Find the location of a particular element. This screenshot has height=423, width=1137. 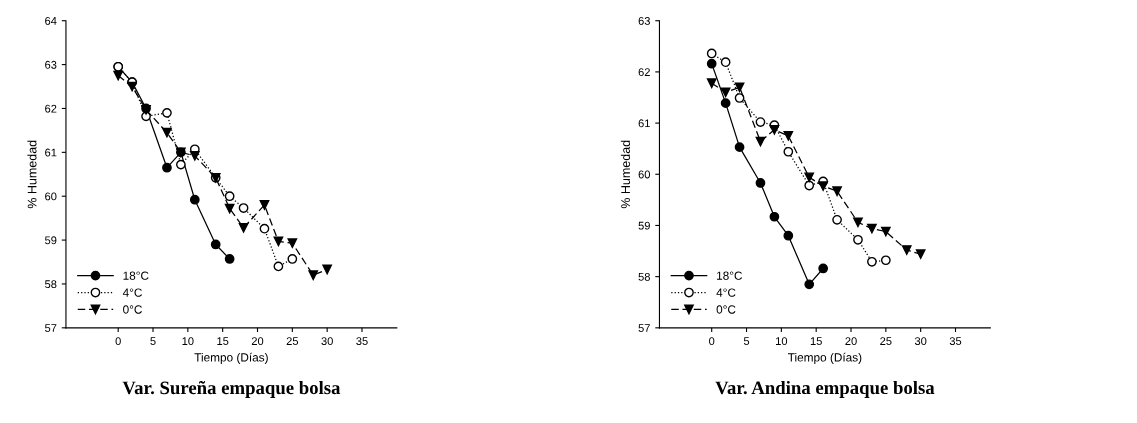

text: Var. Sureña empaque bolsa is located at coordinates (231, 389).